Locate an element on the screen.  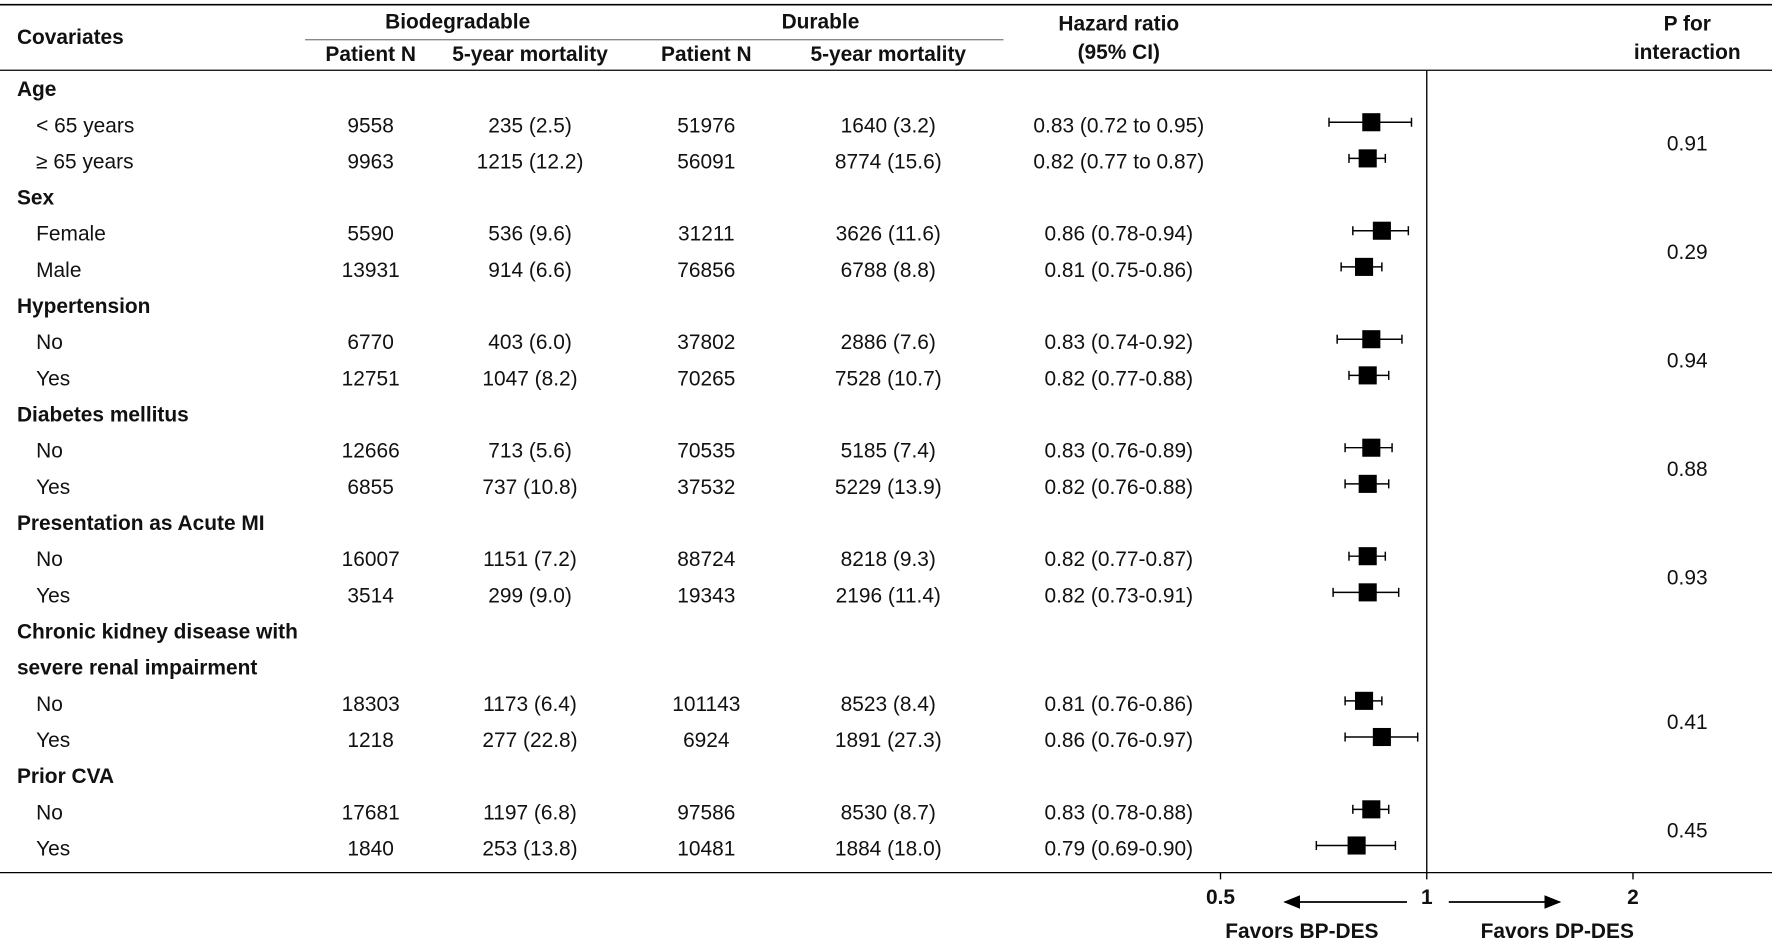
group-label: Presentation as Acute MI is located at coordinates (141, 523).